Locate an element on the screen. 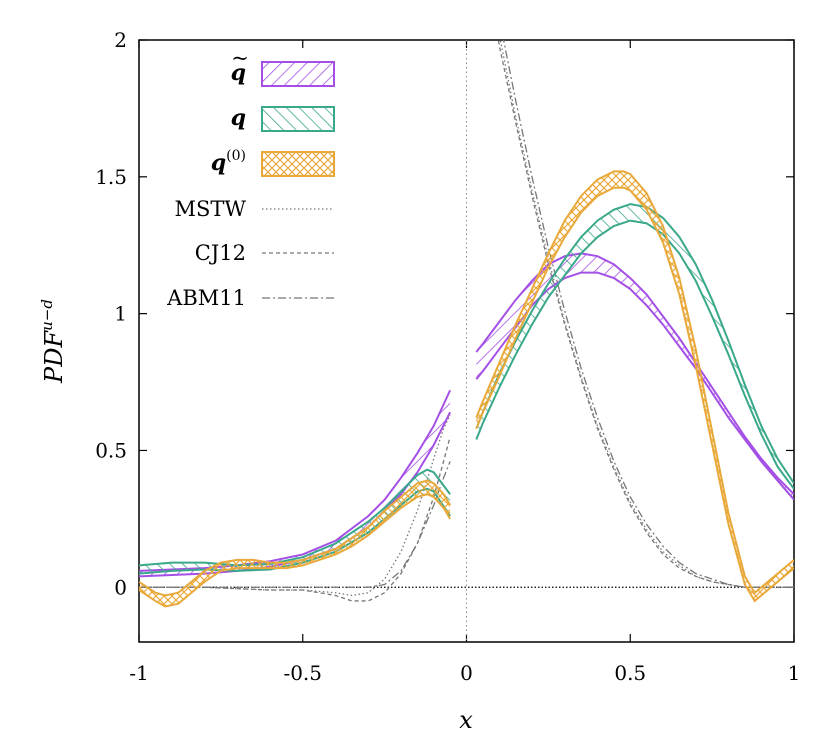 The image size is (830, 747). legend-entry-cj12: CJ12 is located at coordinates (264, 253).